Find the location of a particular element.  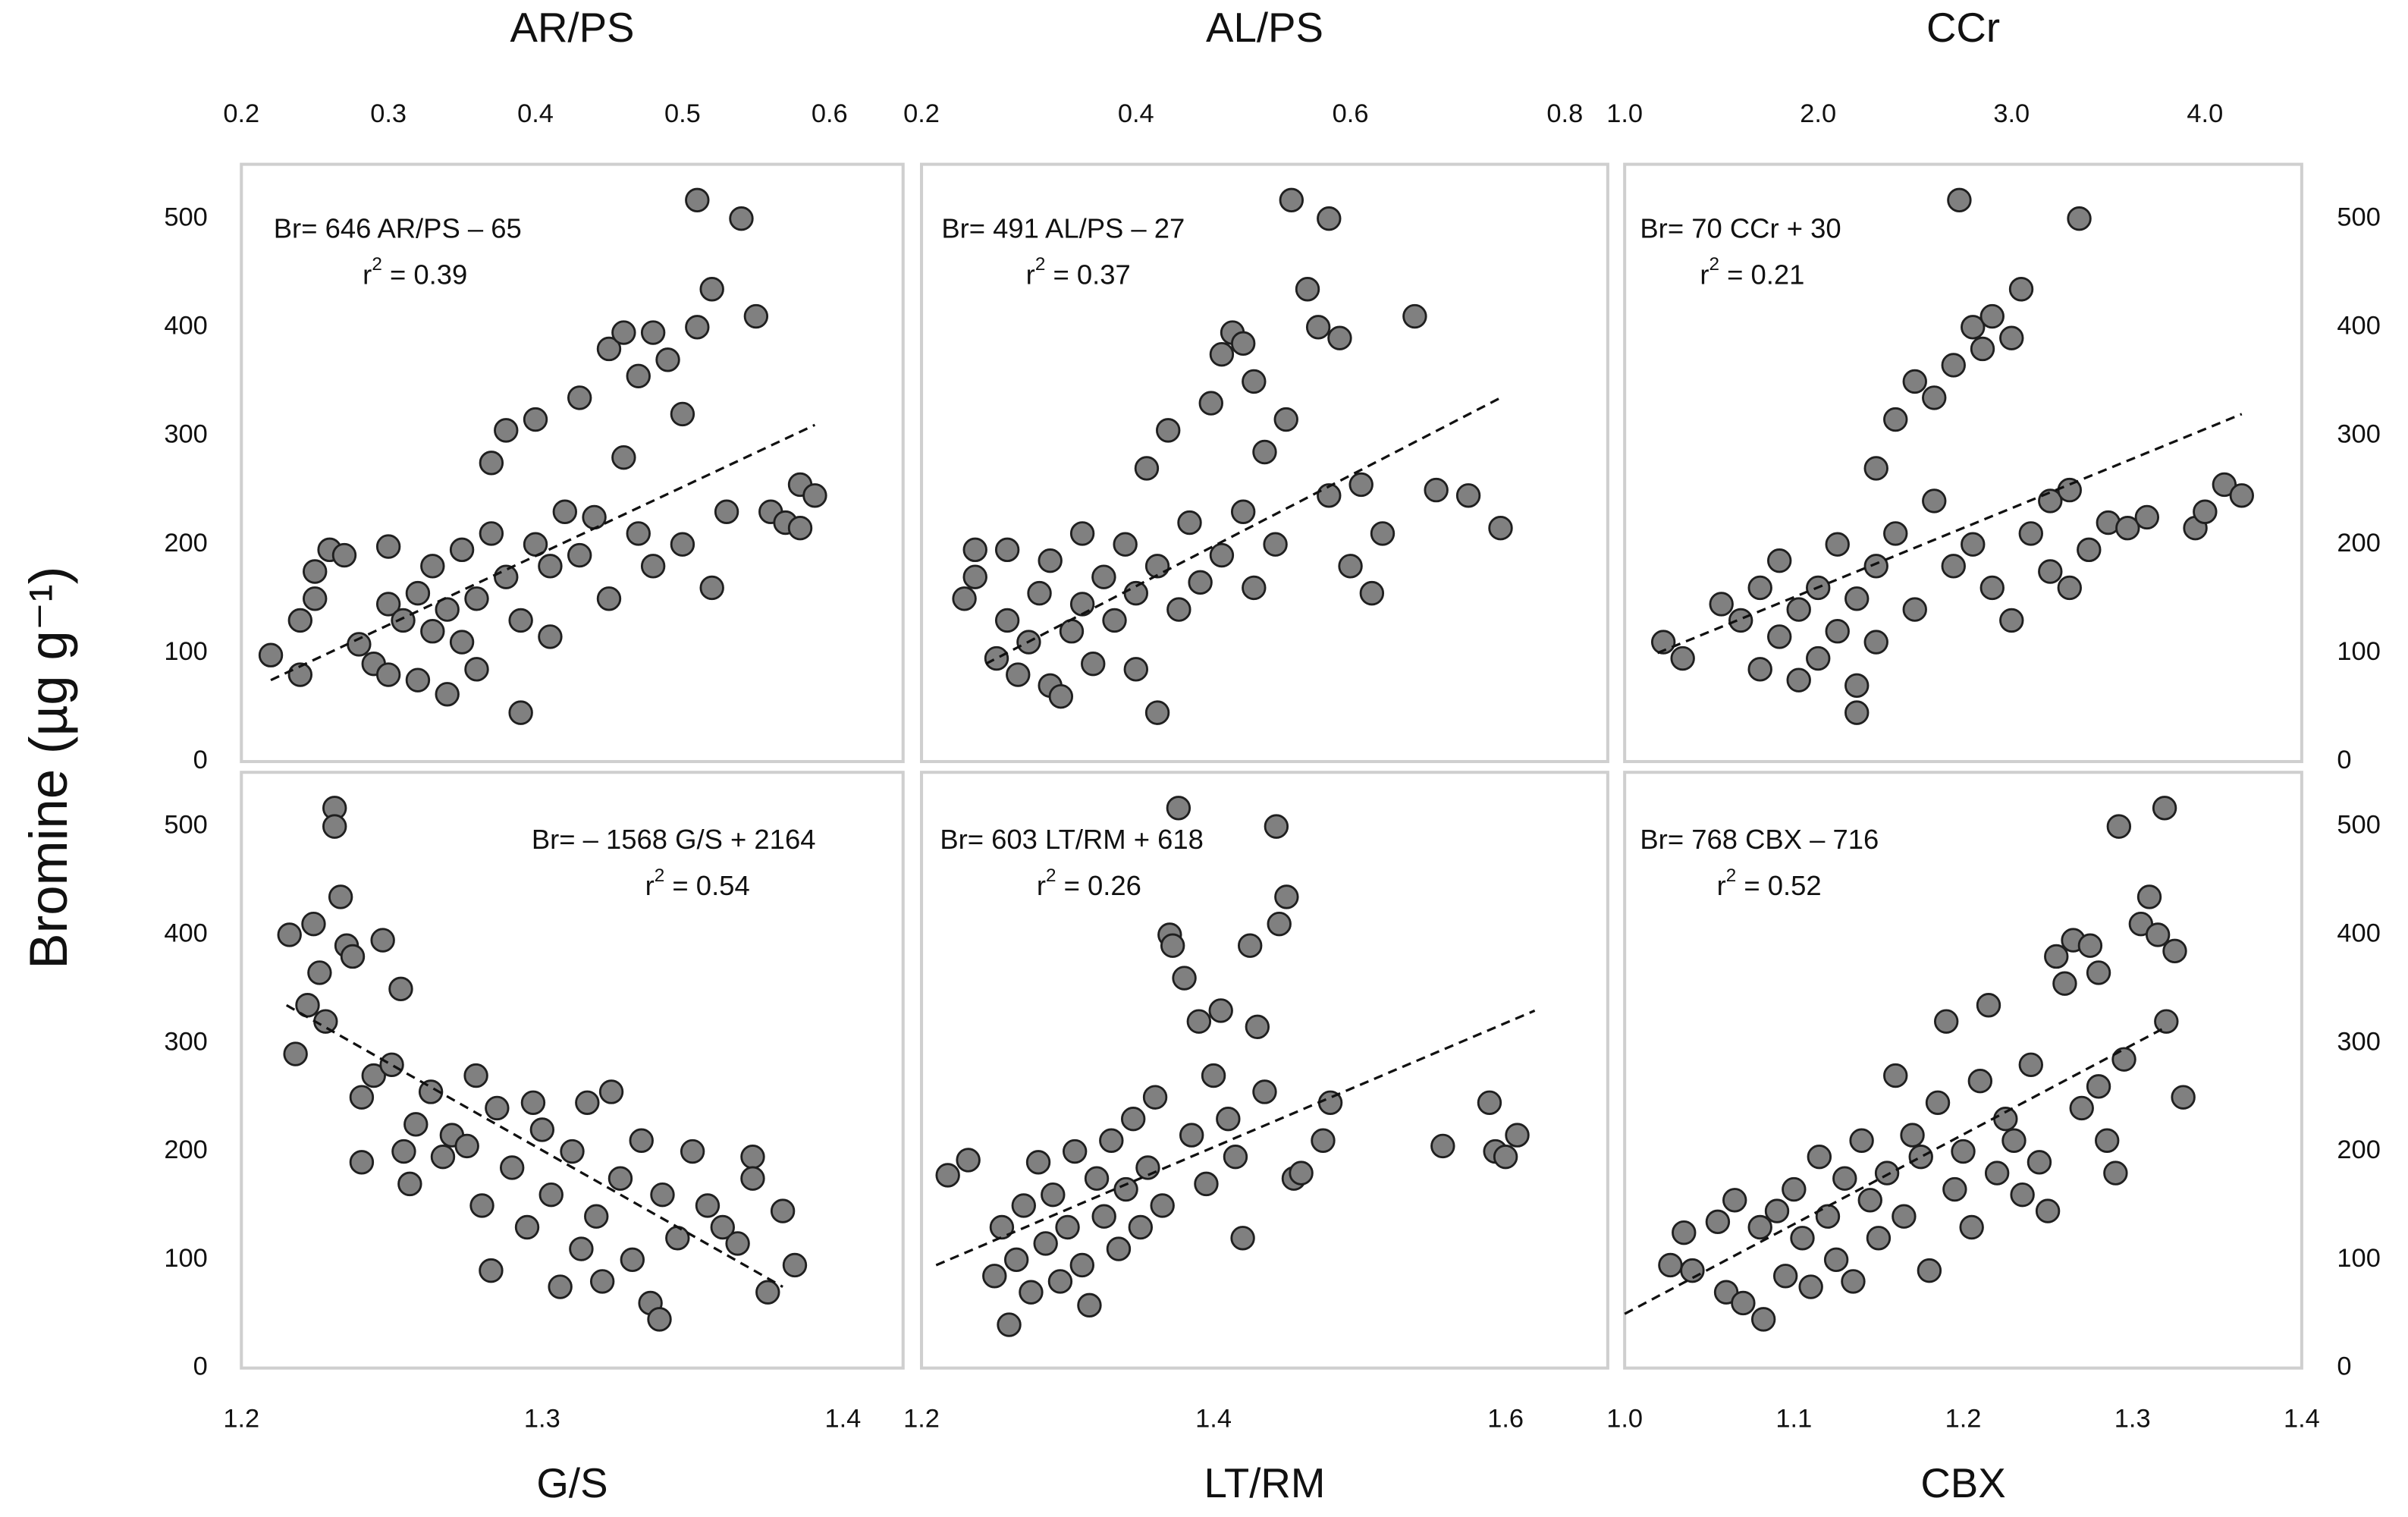

r-squared-symbol: r is located at coordinates (1041, 885).